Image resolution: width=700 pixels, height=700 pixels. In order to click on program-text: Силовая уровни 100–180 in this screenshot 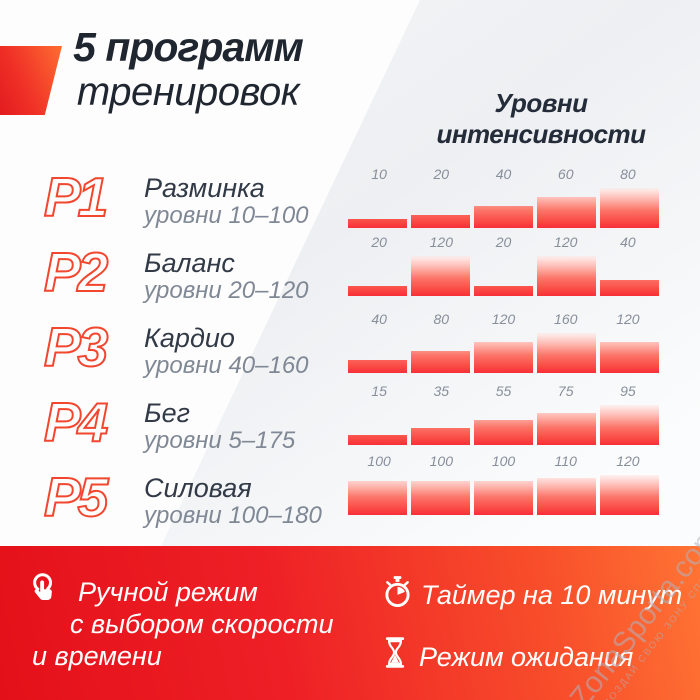, I will do `click(233, 497)`.